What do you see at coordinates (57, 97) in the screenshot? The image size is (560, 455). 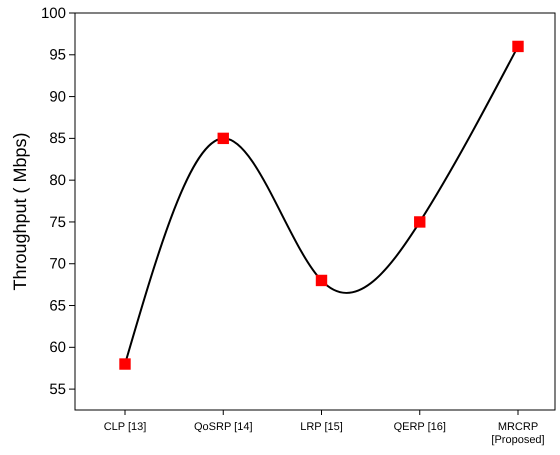 I see `y-tick-label: 90` at bounding box center [57, 97].